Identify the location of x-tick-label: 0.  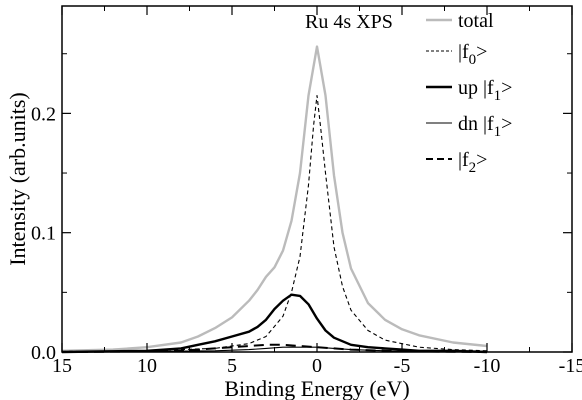
(317, 366).